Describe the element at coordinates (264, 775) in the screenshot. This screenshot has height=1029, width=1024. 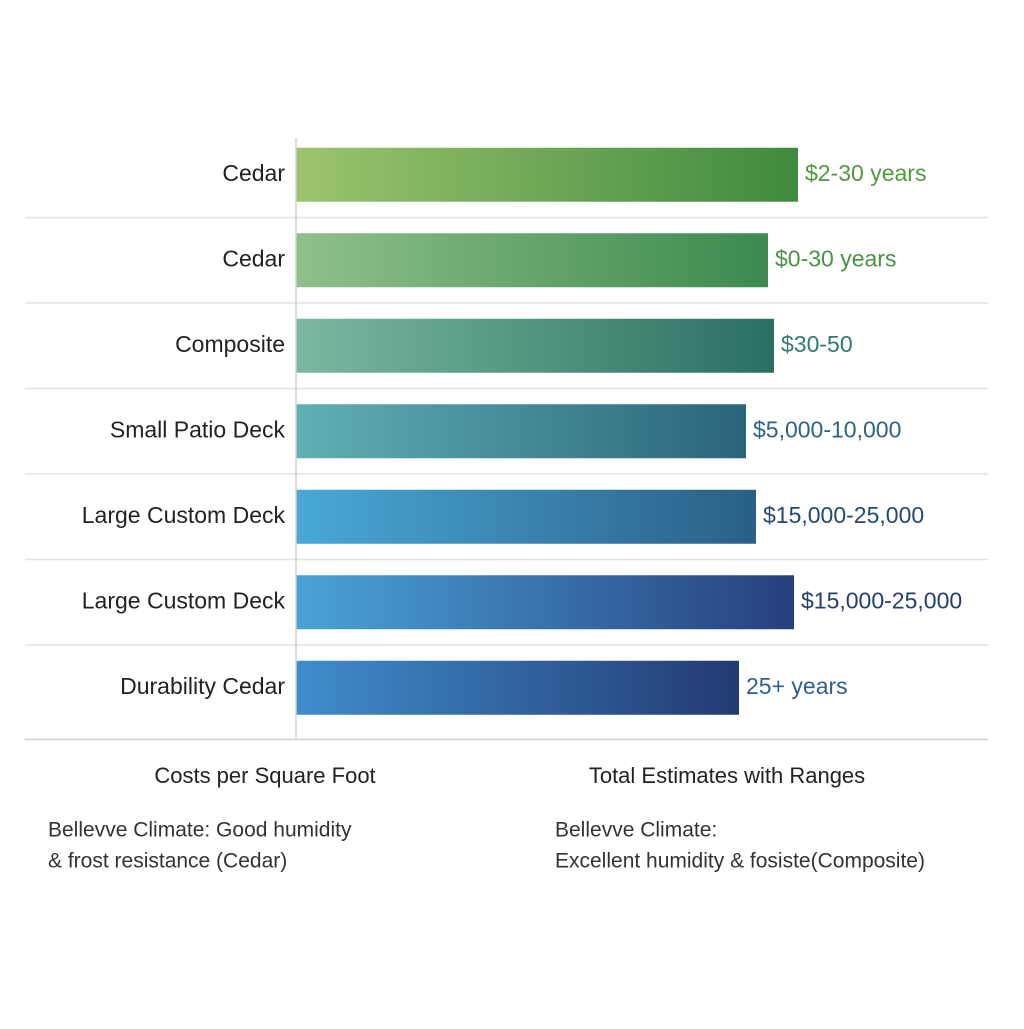
I see `footer-heading: Costs per Square Foot` at that location.